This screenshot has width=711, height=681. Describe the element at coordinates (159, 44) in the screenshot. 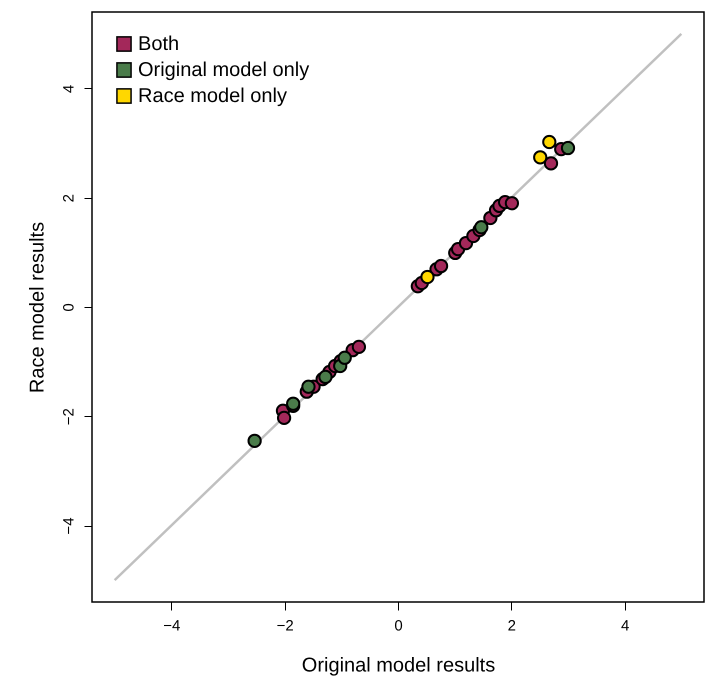

I see `legend-label: Both` at that location.